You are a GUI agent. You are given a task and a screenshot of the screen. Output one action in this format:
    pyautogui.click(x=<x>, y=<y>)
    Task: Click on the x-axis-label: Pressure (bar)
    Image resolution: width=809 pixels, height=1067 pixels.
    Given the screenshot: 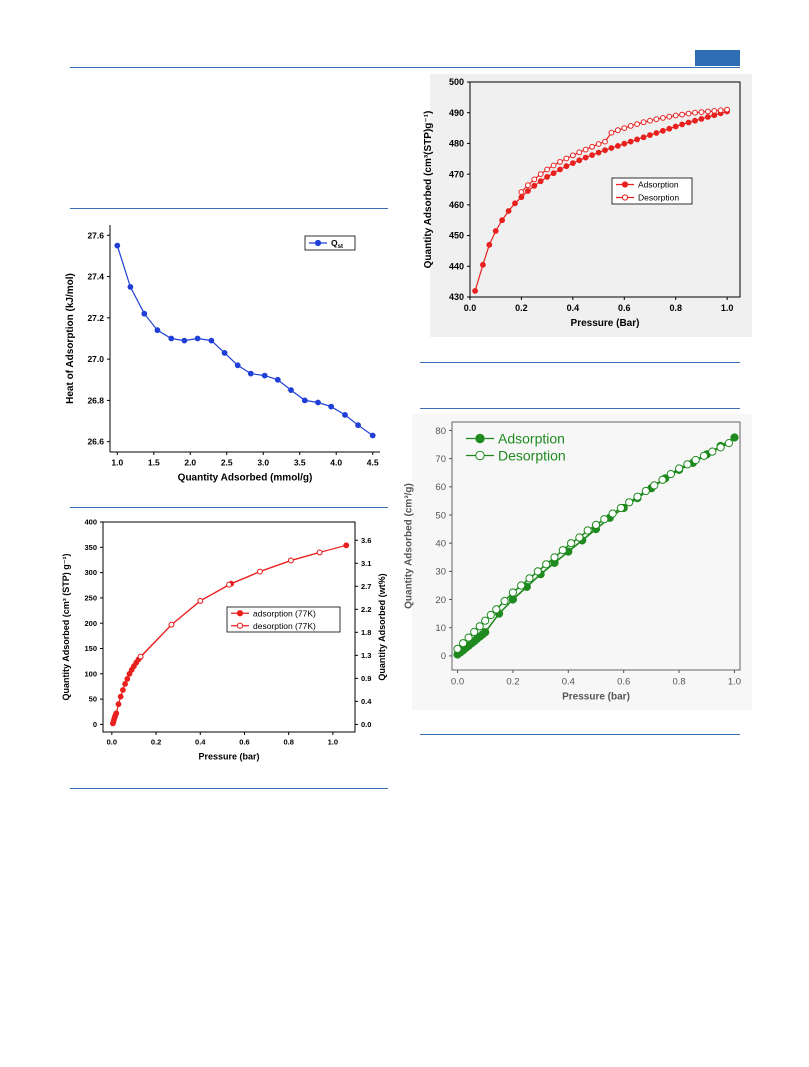 What is the action you would take?
    pyautogui.click(x=228, y=757)
    